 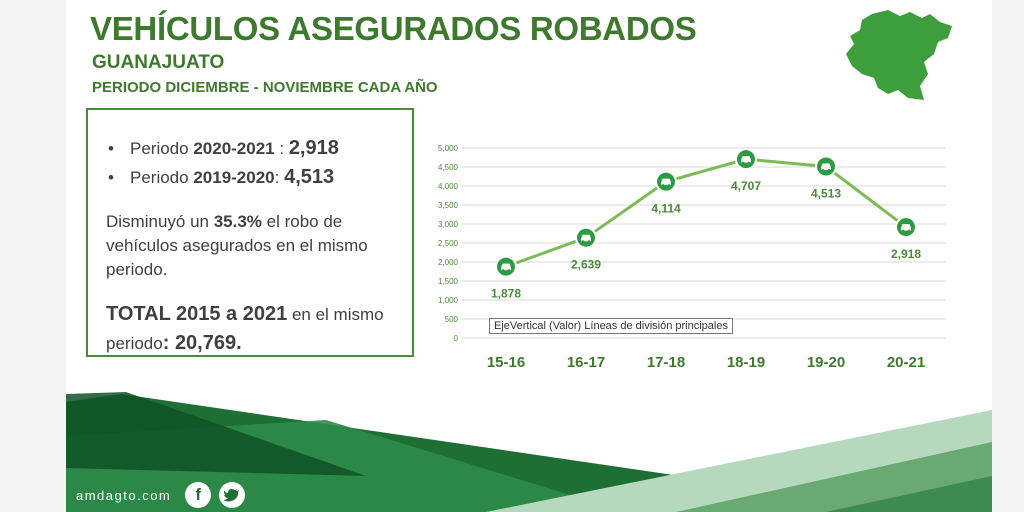 I want to click on chart-data-labels: 1,878 2,639 4,114 4,707 4,513 2,918, so click(x=706, y=240).